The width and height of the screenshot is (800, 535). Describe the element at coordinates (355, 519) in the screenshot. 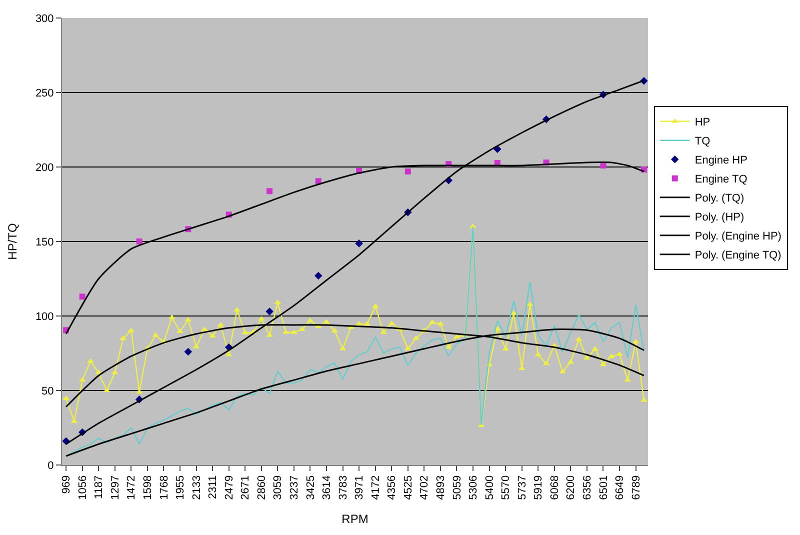

I see `x-axis-title: RPM` at that location.